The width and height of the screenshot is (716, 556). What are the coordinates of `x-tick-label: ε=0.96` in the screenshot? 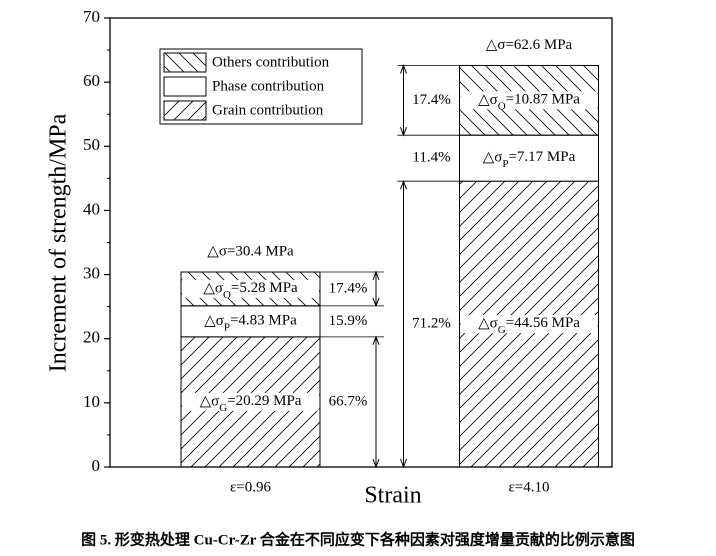 It's located at (251, 487).